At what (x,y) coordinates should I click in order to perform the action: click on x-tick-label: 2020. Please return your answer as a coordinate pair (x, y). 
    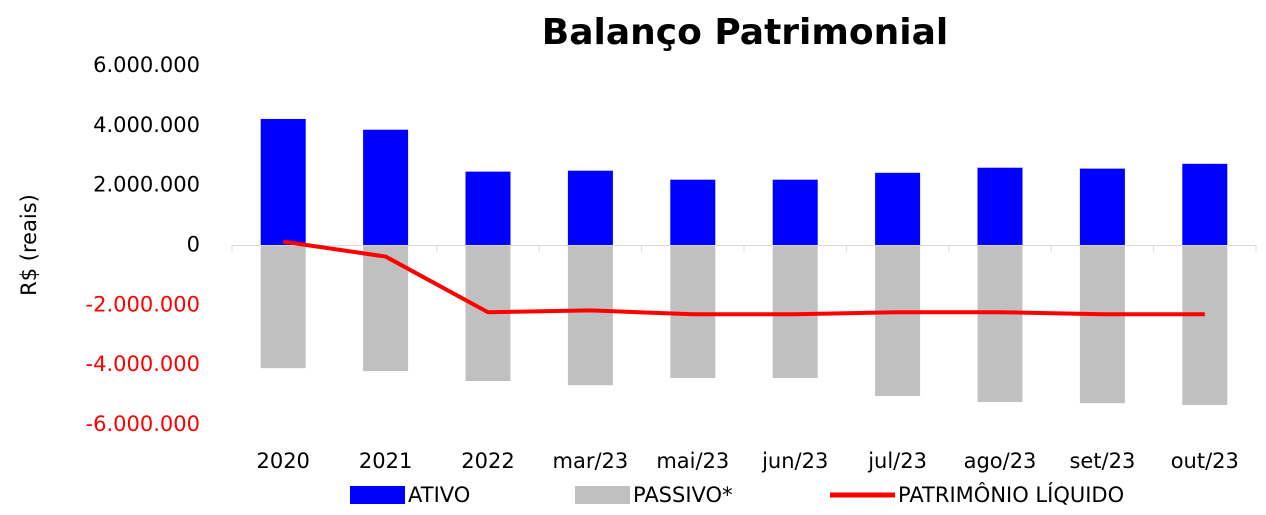
    Looking at the image, I should click on (282, 461).